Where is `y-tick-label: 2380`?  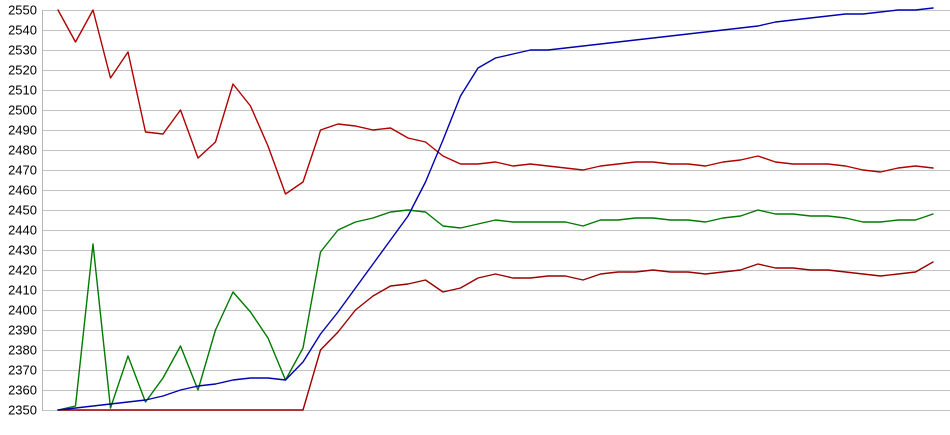 y-tick-label: 2380 is located at coordinates (22, 350).